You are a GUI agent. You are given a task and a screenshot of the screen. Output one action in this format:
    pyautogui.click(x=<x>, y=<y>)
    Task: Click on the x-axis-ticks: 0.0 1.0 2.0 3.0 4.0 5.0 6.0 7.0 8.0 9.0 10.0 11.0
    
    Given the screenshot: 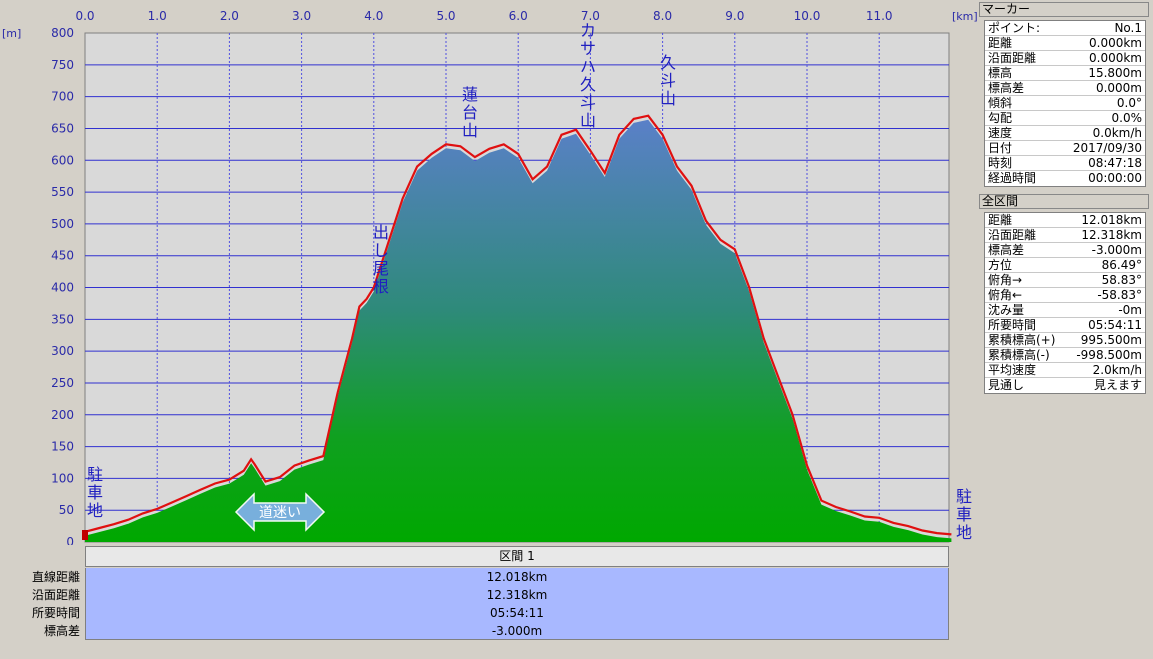 What is the action you would take?
    pyautogui.click(x=483, y=16)
    